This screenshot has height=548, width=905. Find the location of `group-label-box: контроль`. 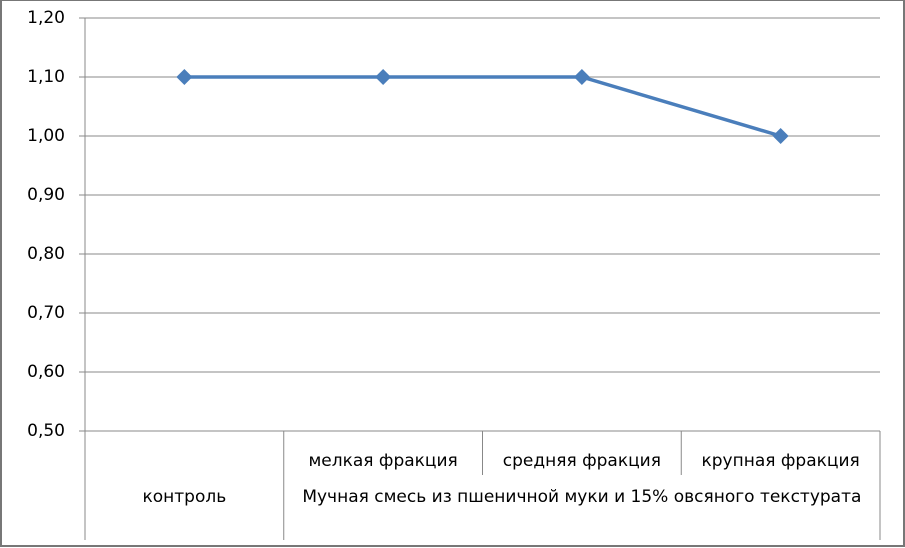

group-label-box: контроль is located at coordinates (184, 497).